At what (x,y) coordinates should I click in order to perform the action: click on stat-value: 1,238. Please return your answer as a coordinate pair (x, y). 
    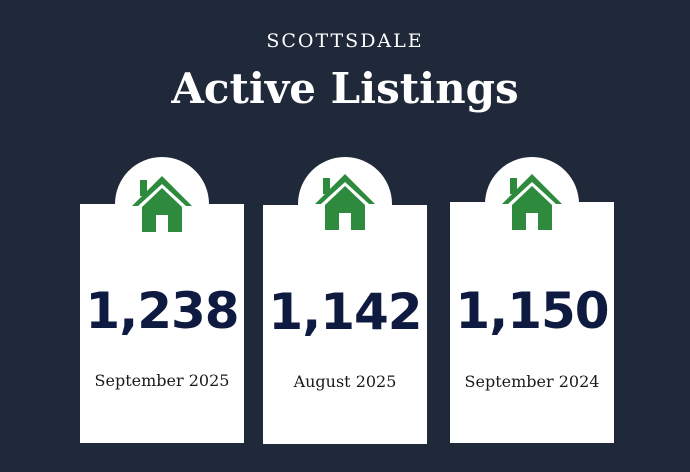
    Looking at the image, I should click on (162, 311).